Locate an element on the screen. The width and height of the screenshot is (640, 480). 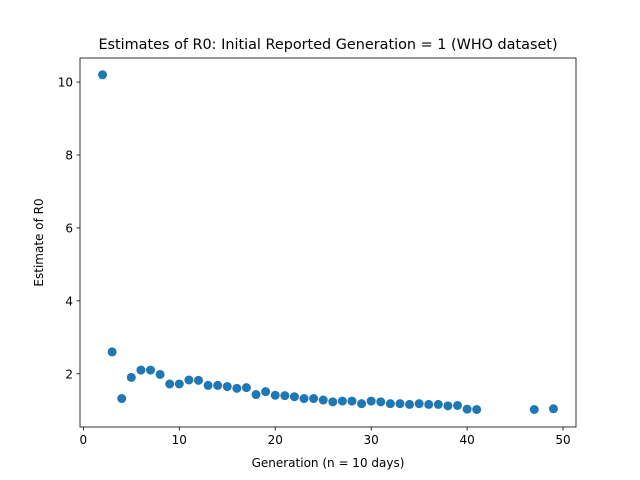
x-axis-ticks: 0 10 20 30 40 50 is located at coordinates (325, 437).